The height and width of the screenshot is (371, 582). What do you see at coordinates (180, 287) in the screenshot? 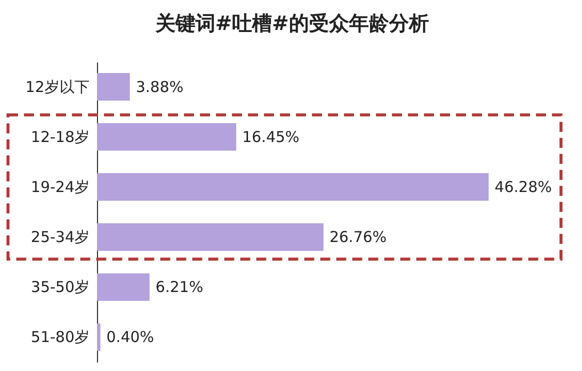
I see `data-label: 6.21%` at bounding box center [180, 287].